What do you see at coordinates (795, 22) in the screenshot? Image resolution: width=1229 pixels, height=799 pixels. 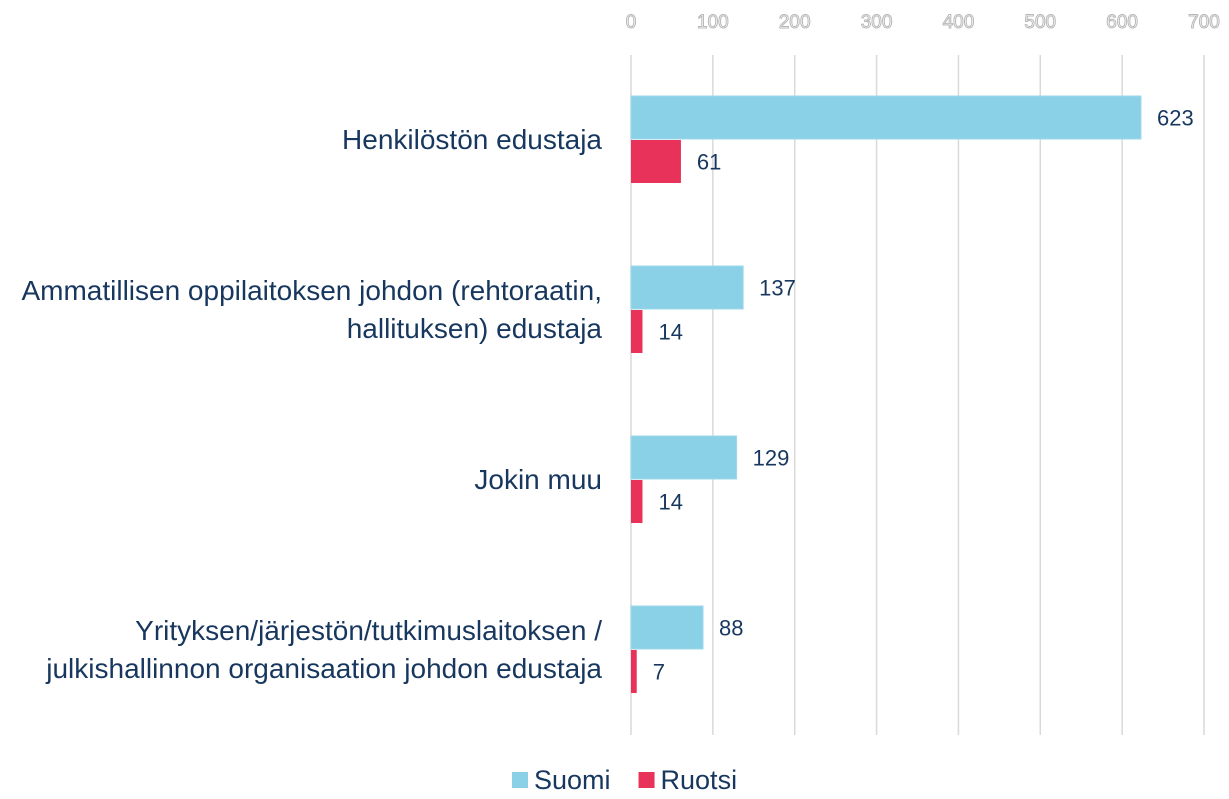 I see `x-tick-label: 200` at bounding box center [795, 22].